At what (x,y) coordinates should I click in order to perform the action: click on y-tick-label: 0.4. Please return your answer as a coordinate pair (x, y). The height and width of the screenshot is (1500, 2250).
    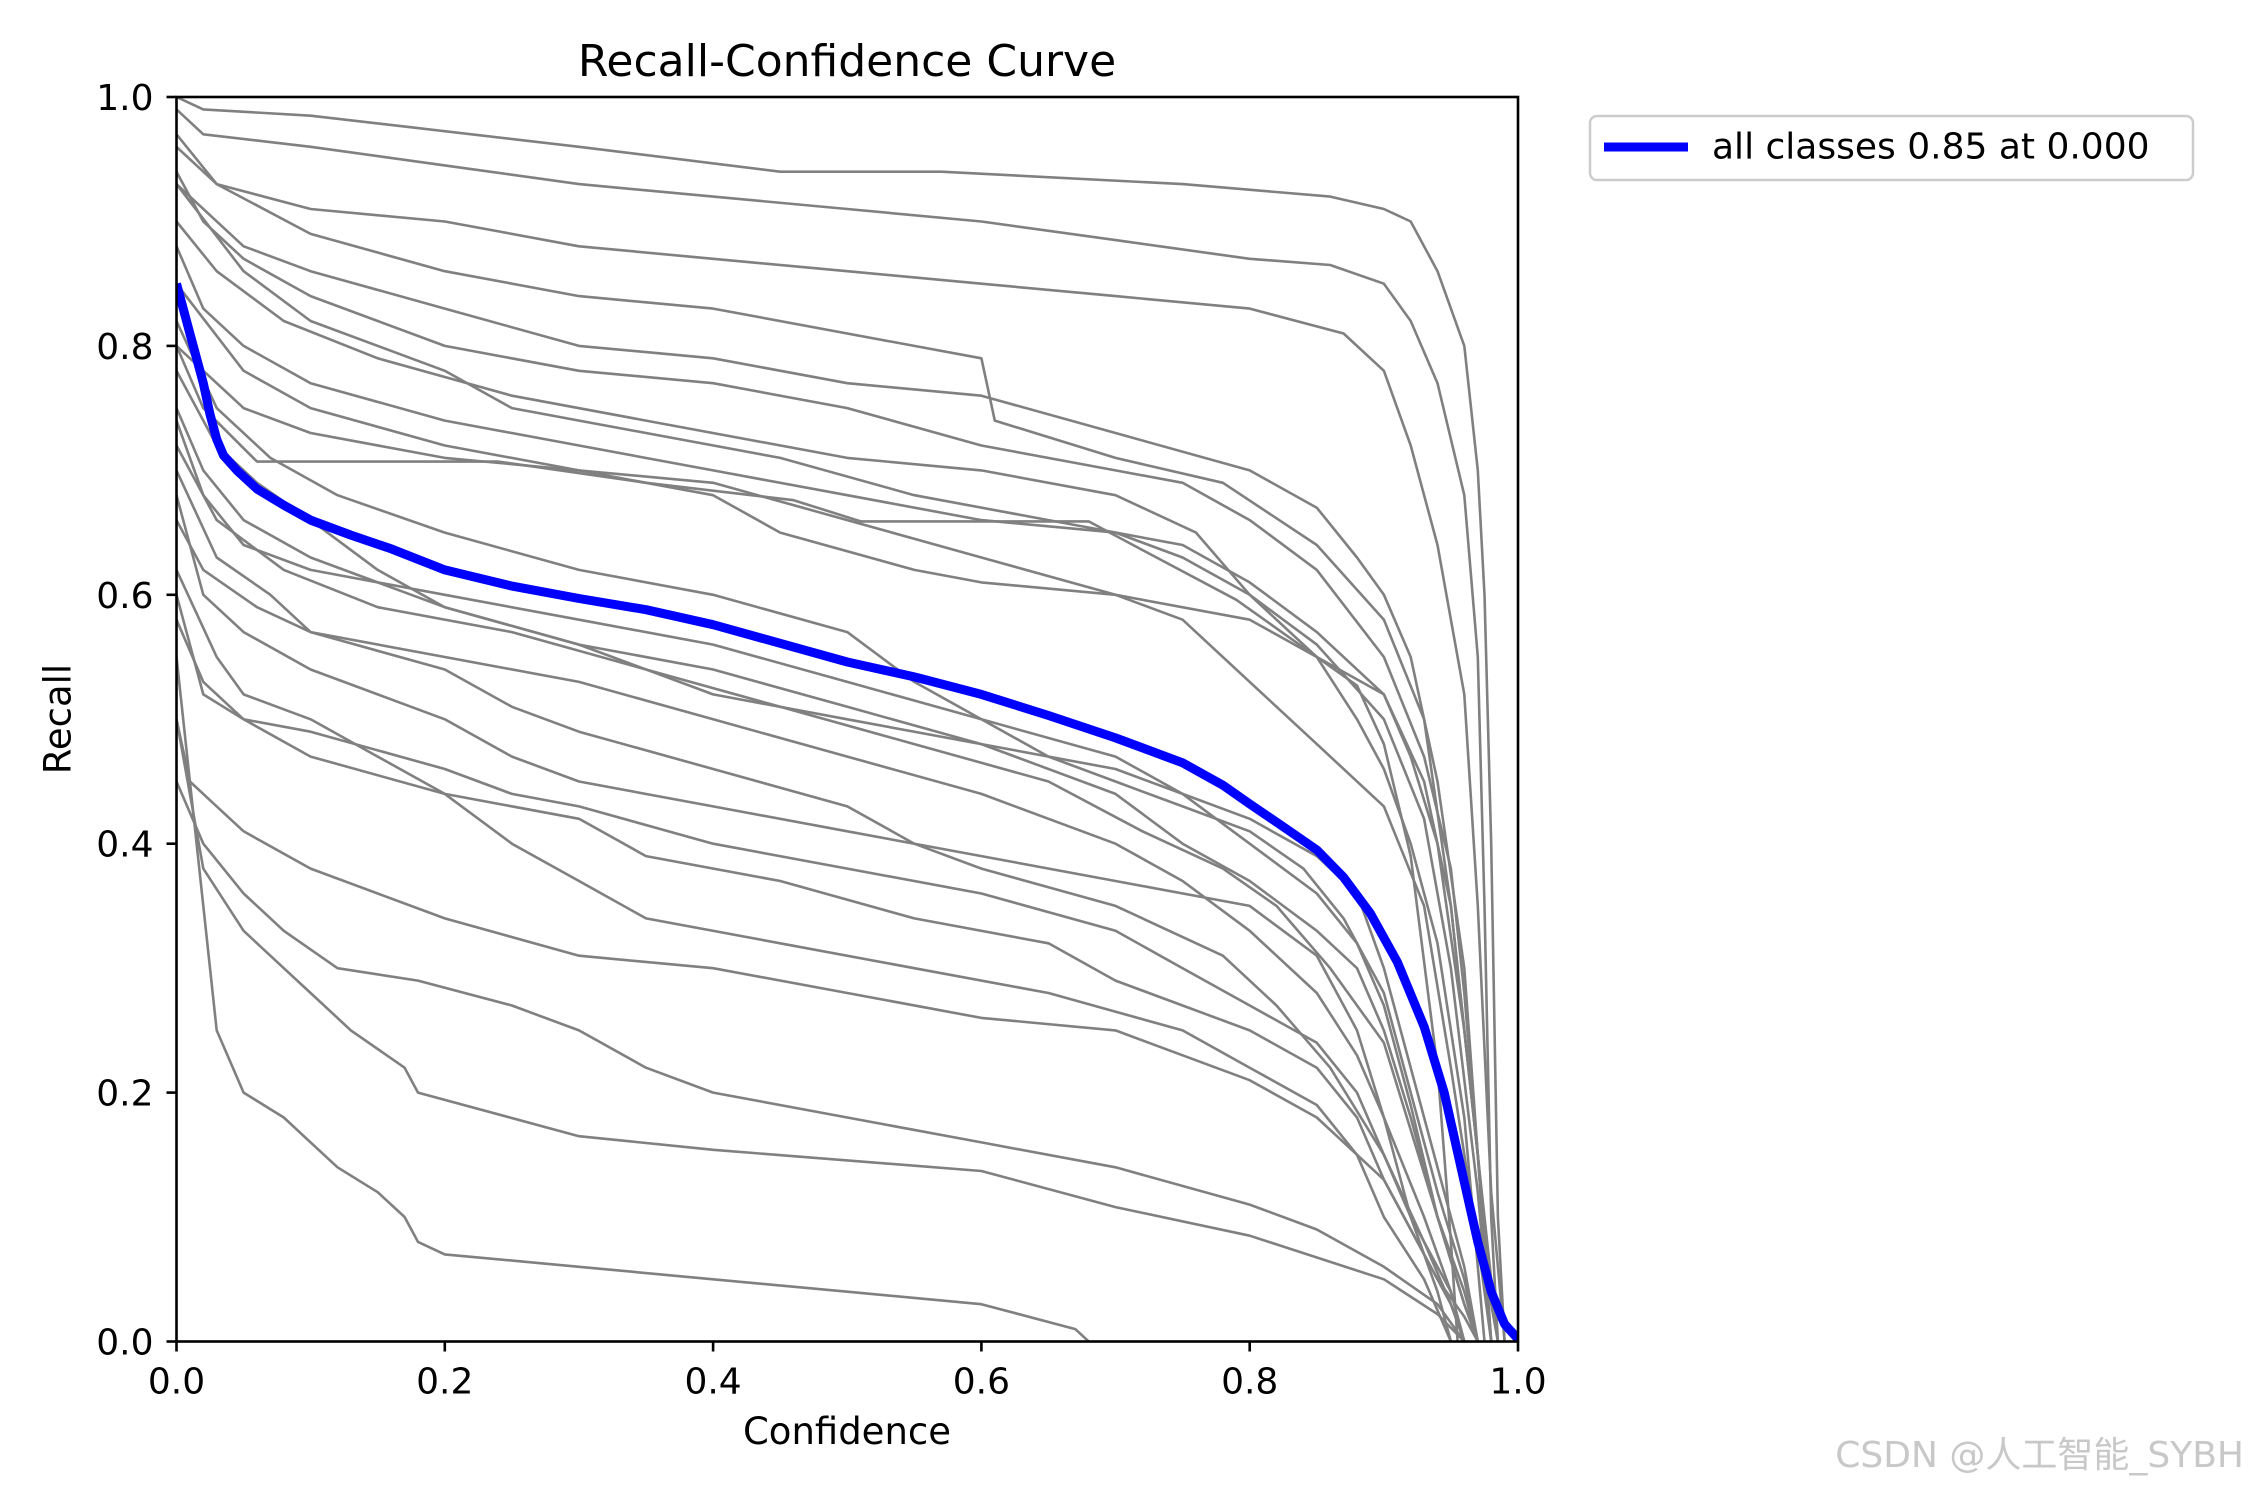
    Looking at the image, I should click on (124, 845).